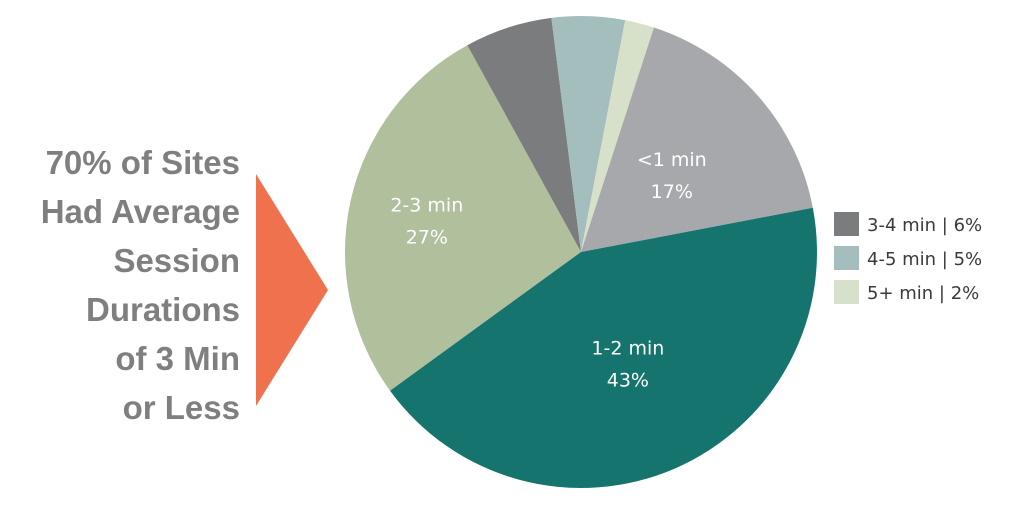 This screenshot has width=1024, height=514. I want to click on headline-line: of 3 Min, so click(177, 358).